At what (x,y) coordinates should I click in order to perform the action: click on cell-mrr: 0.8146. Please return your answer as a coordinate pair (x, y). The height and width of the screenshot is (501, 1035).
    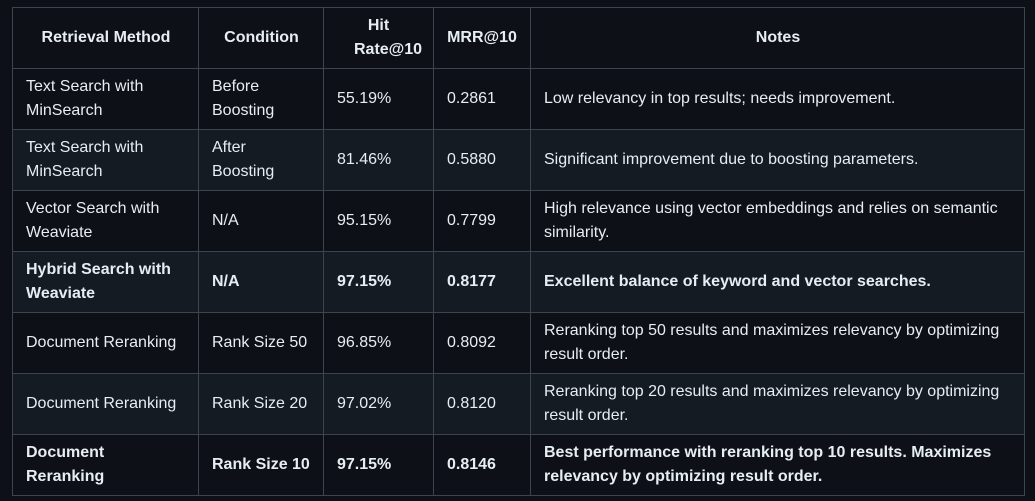
    Looking at the image, I should click on (482, 465).